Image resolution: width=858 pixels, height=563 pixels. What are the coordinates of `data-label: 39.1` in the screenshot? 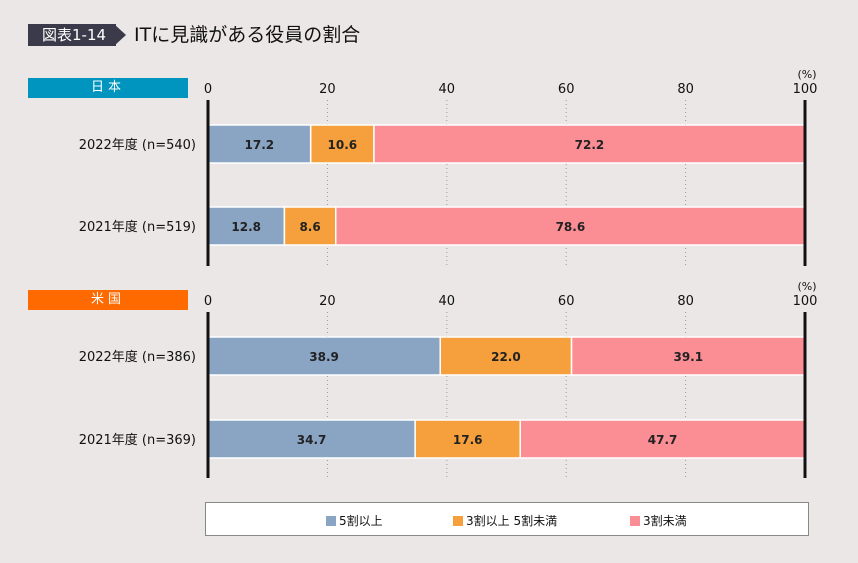 It's located at (688, 357).